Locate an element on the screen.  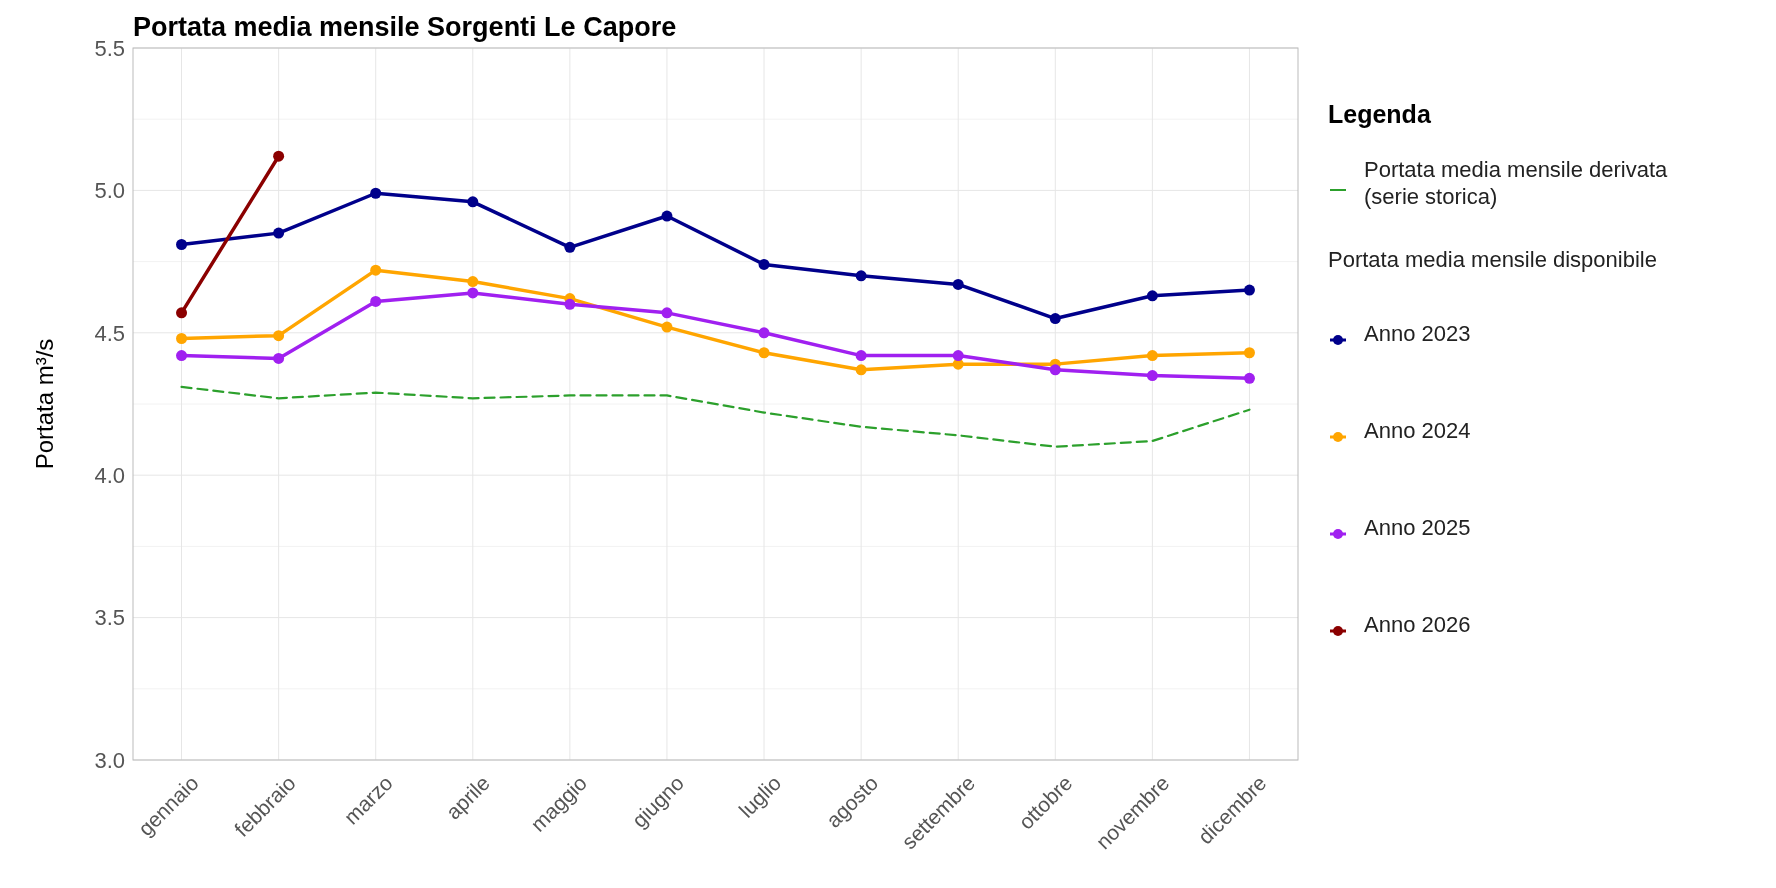
legend-label: Anno 2026 is located at coordinates (1417, 624).